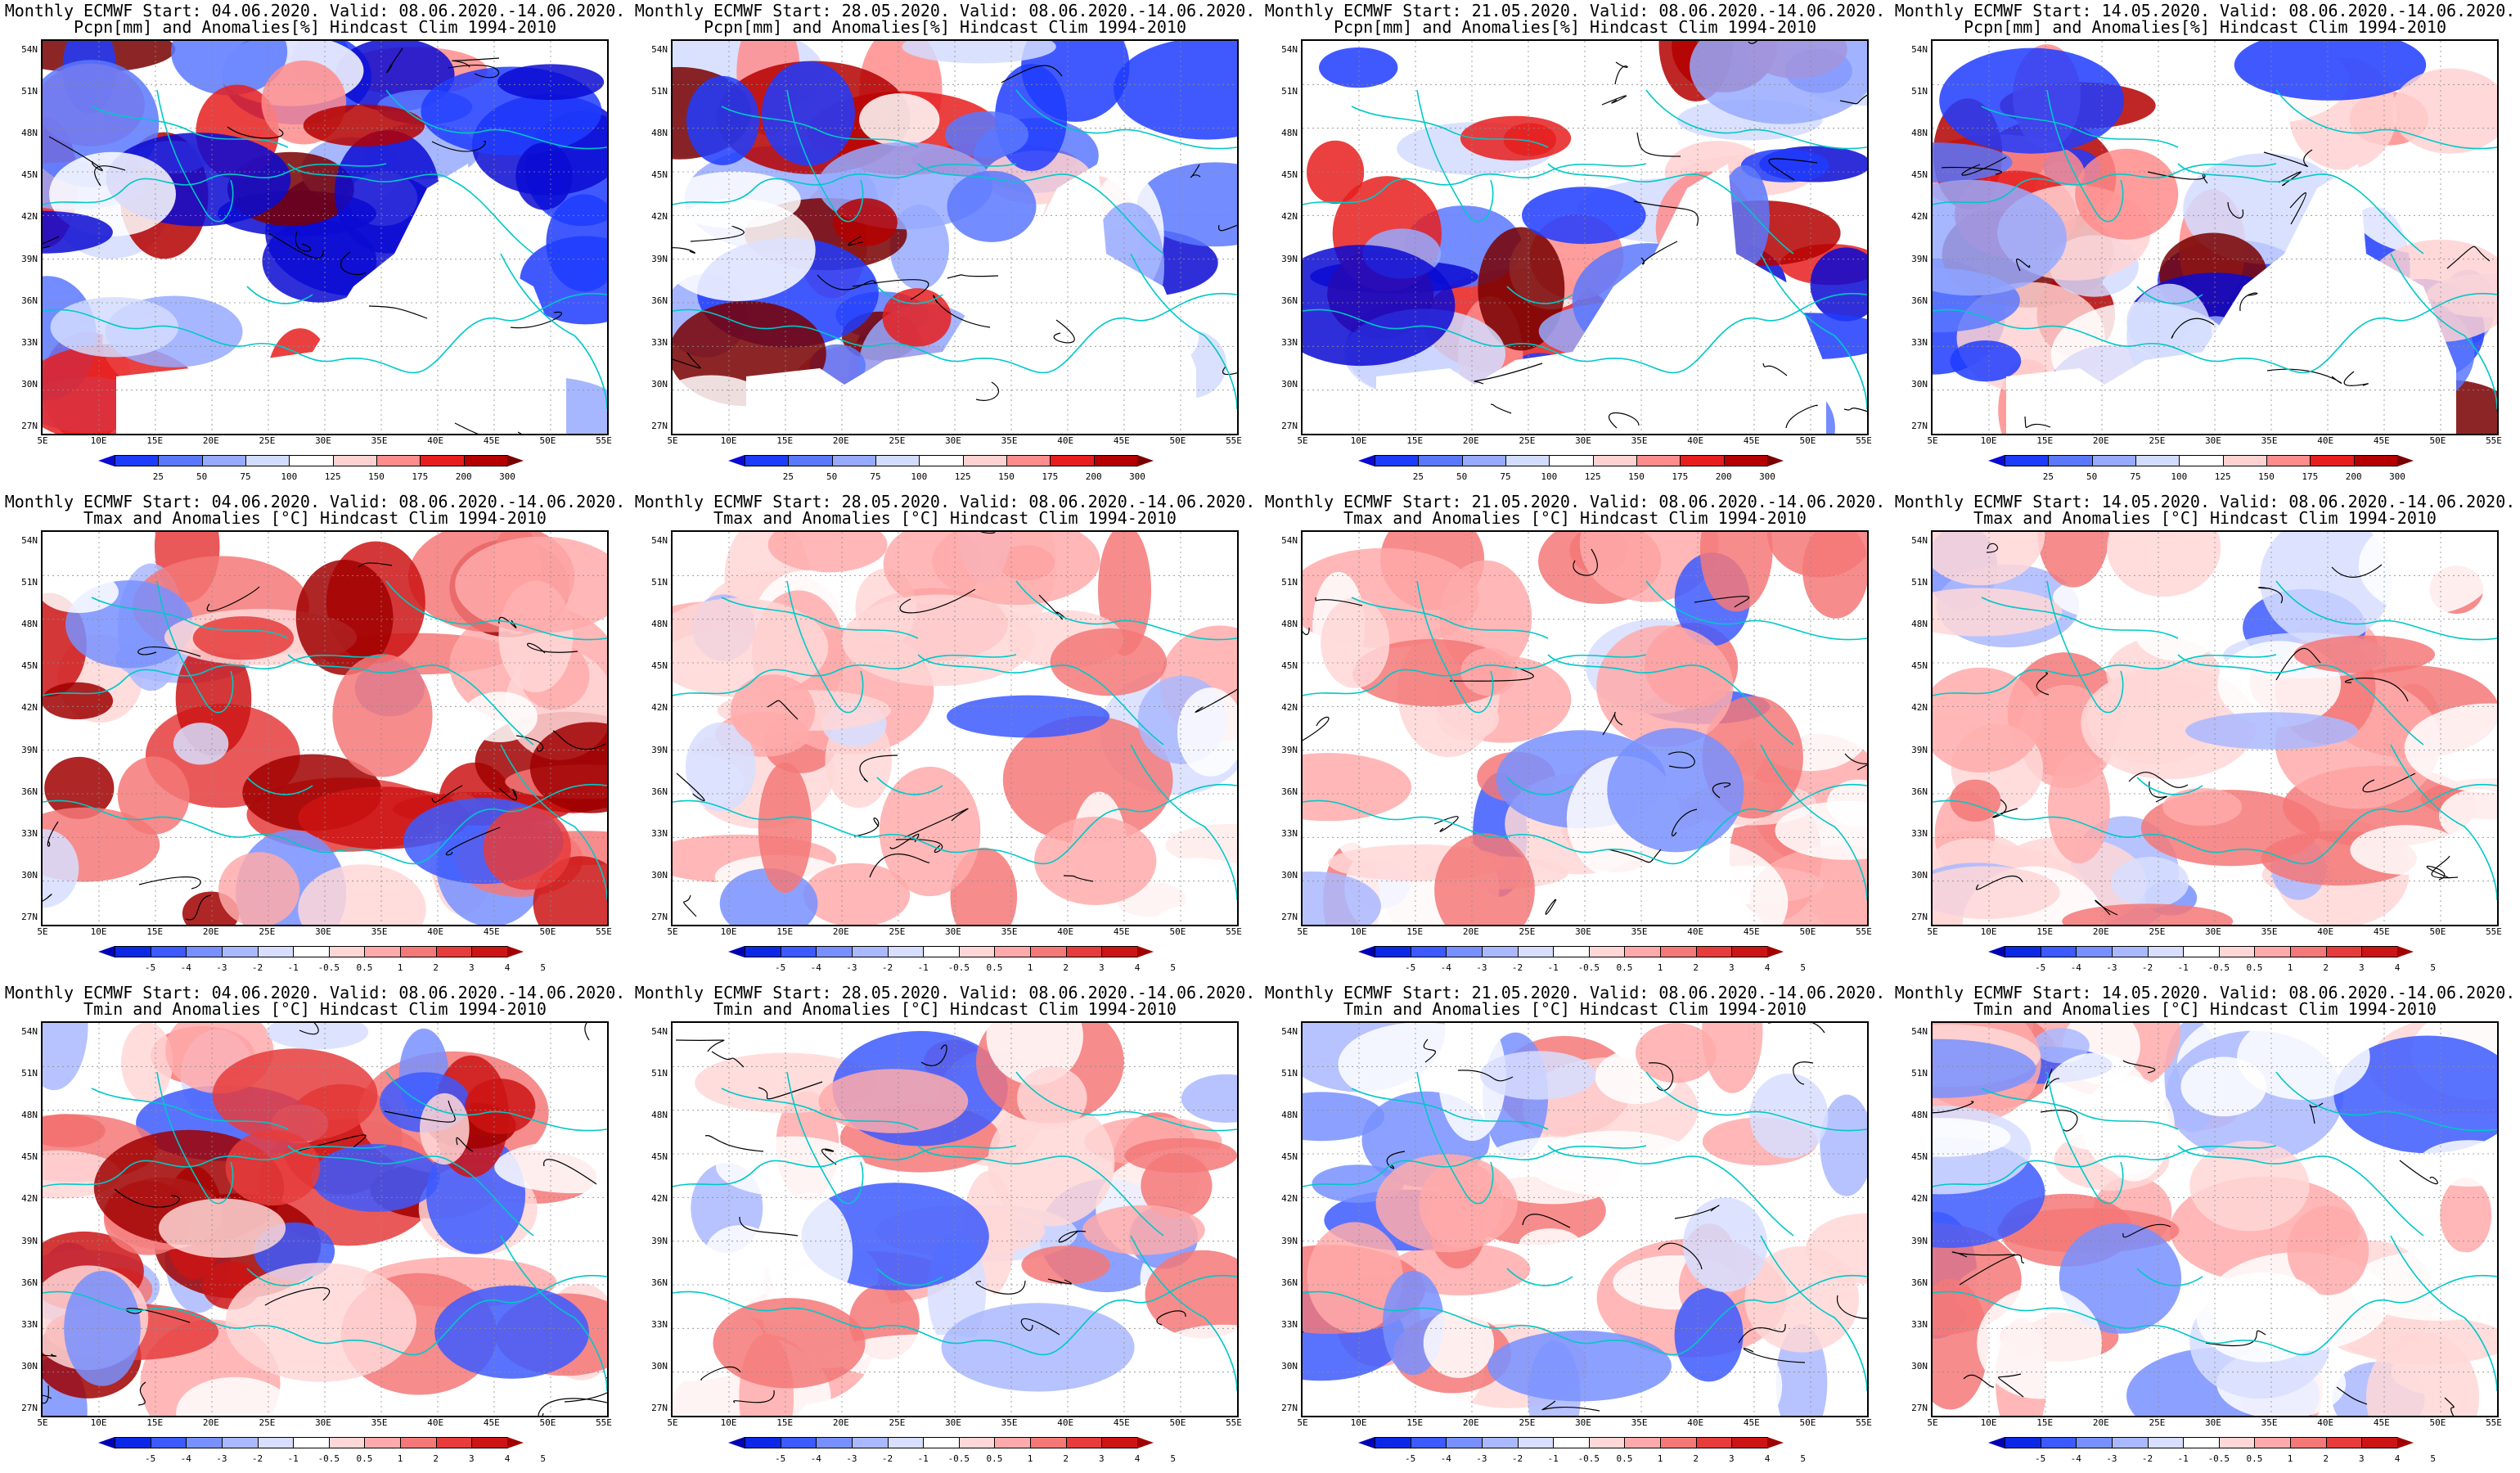 This screenshot has height=1473, width=2520. Describe the element at coordinates (267, 1422) in the screenshot. I see `lon-tick-label: 25E` at that location.